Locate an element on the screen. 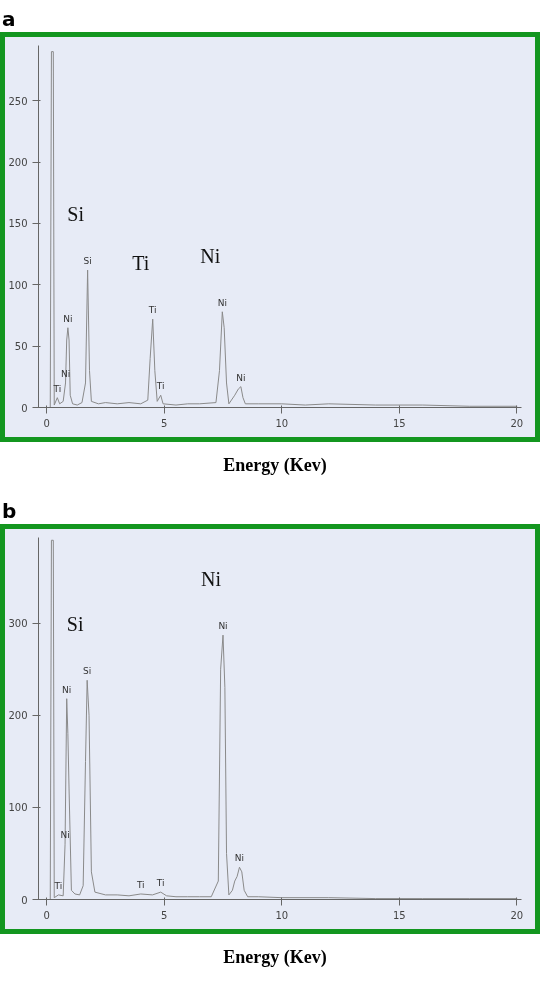 The width and height of the screenshot is (550, 1001). chart-title: b is located at coordinates (9, 511).